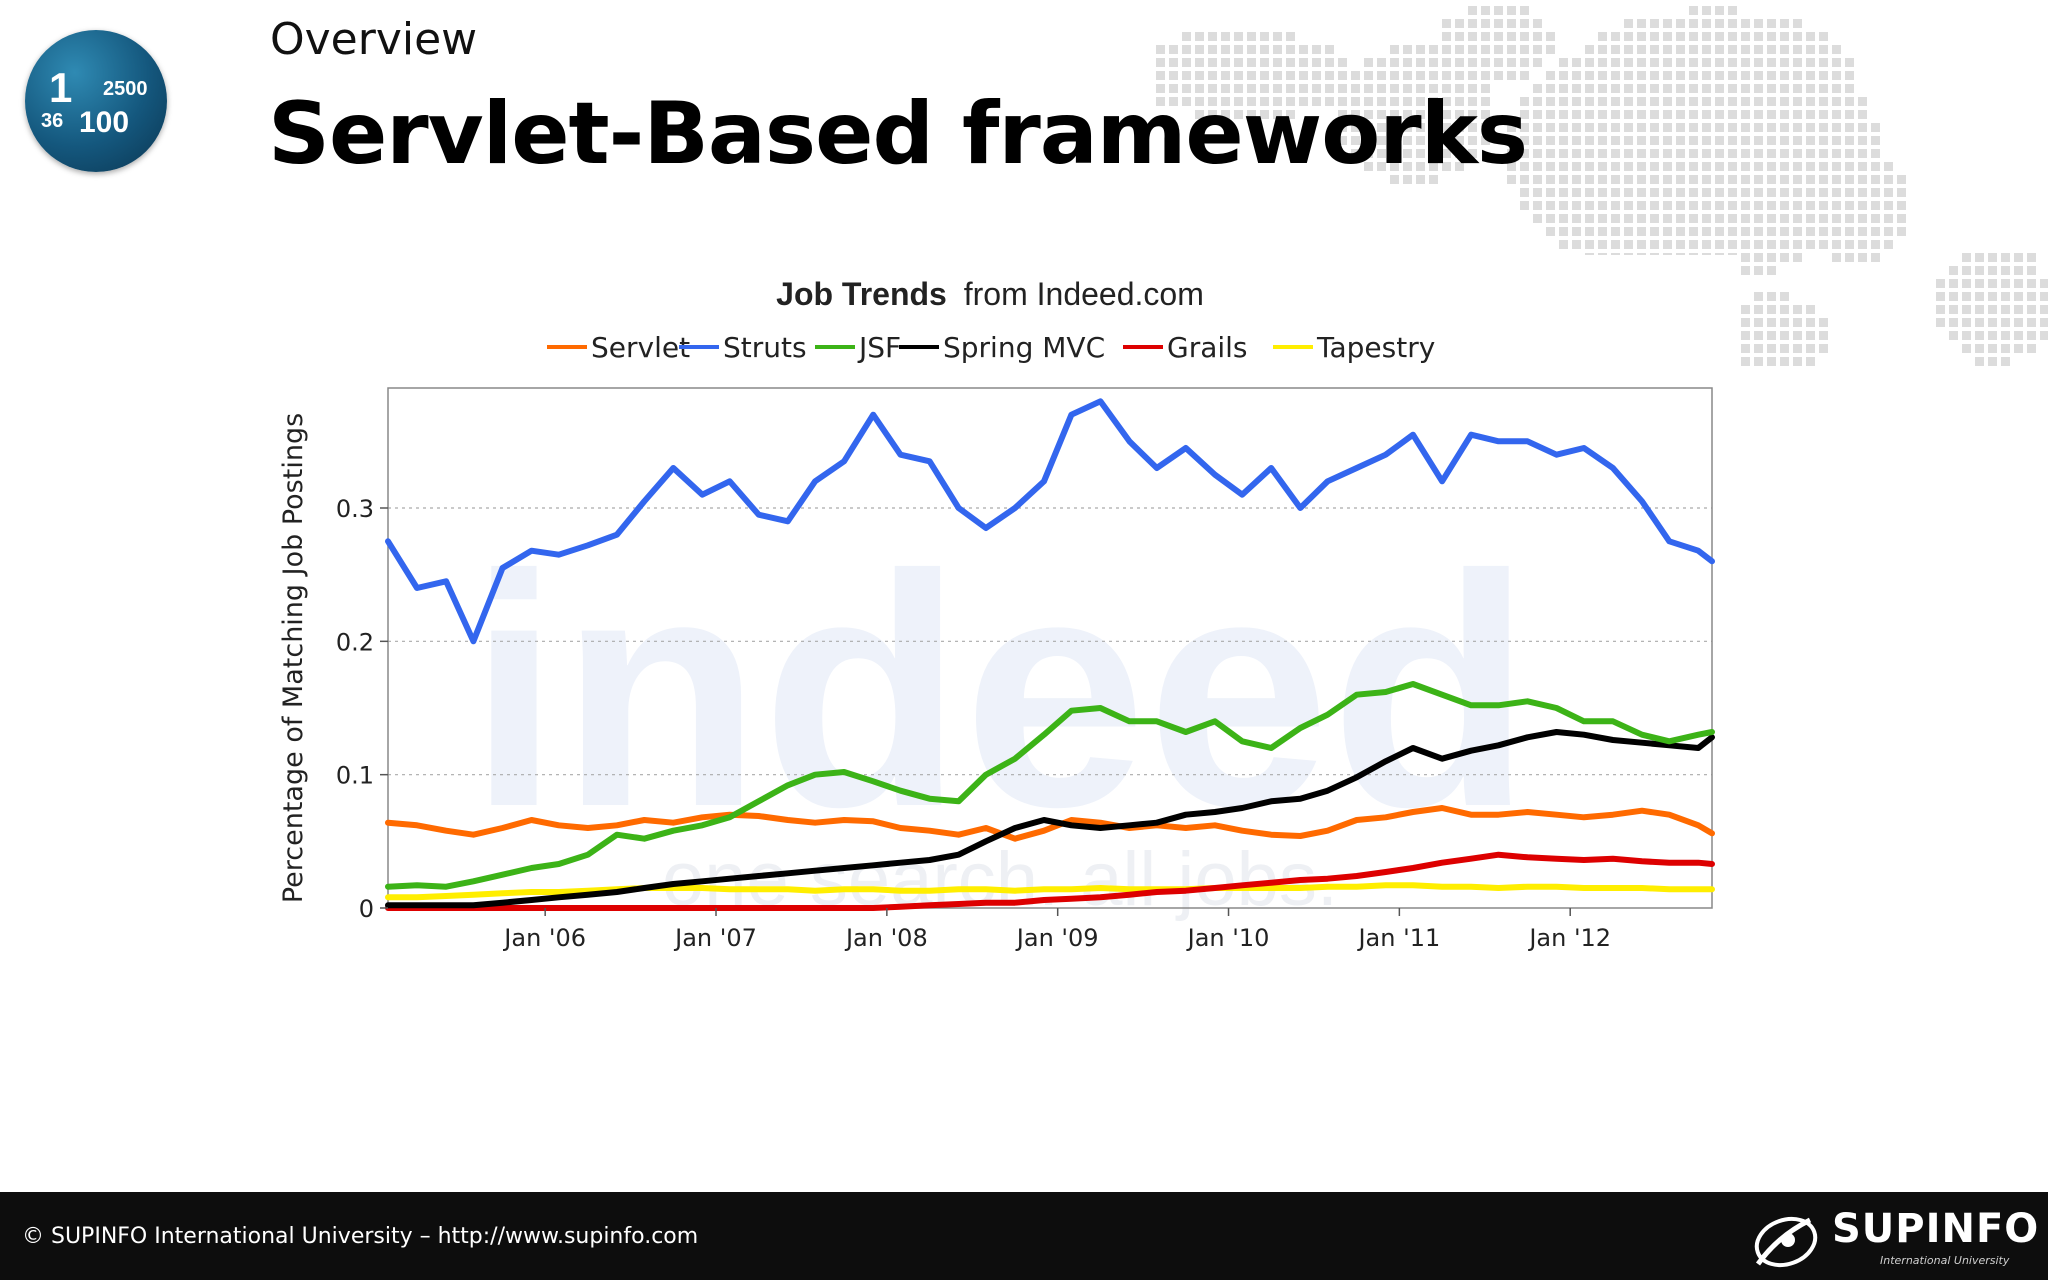  Describe the element at coordinates (640, 347) in the screenshot. I see `legend-label: Servlet` at that location.